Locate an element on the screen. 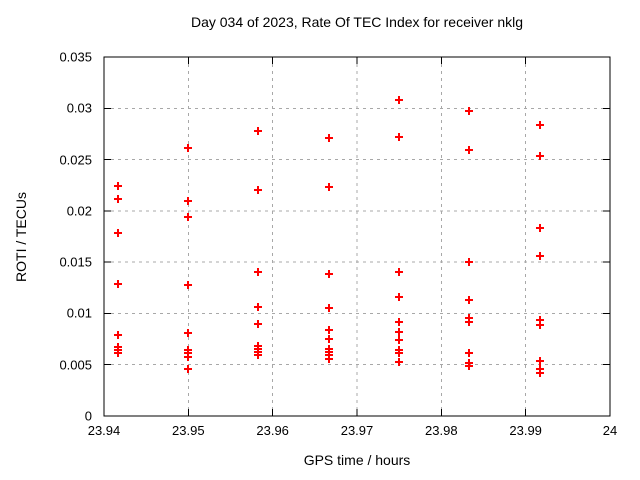 The image size is (640, 480). y-tick-label-0.035: 0.035 is located at coordinates (75, 57).